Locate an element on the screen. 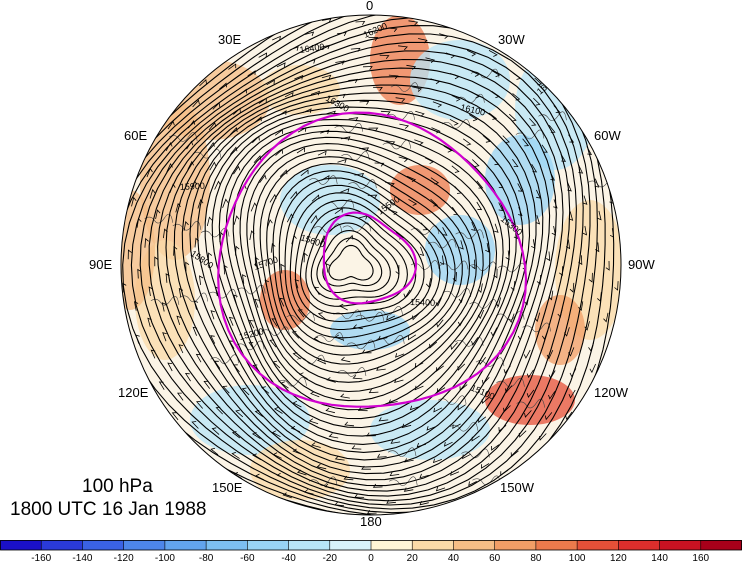 Image resolution: width=742 pixels, height=564 pixels. colorbar-tick-label: -80 is located at coordinates (206, 558).